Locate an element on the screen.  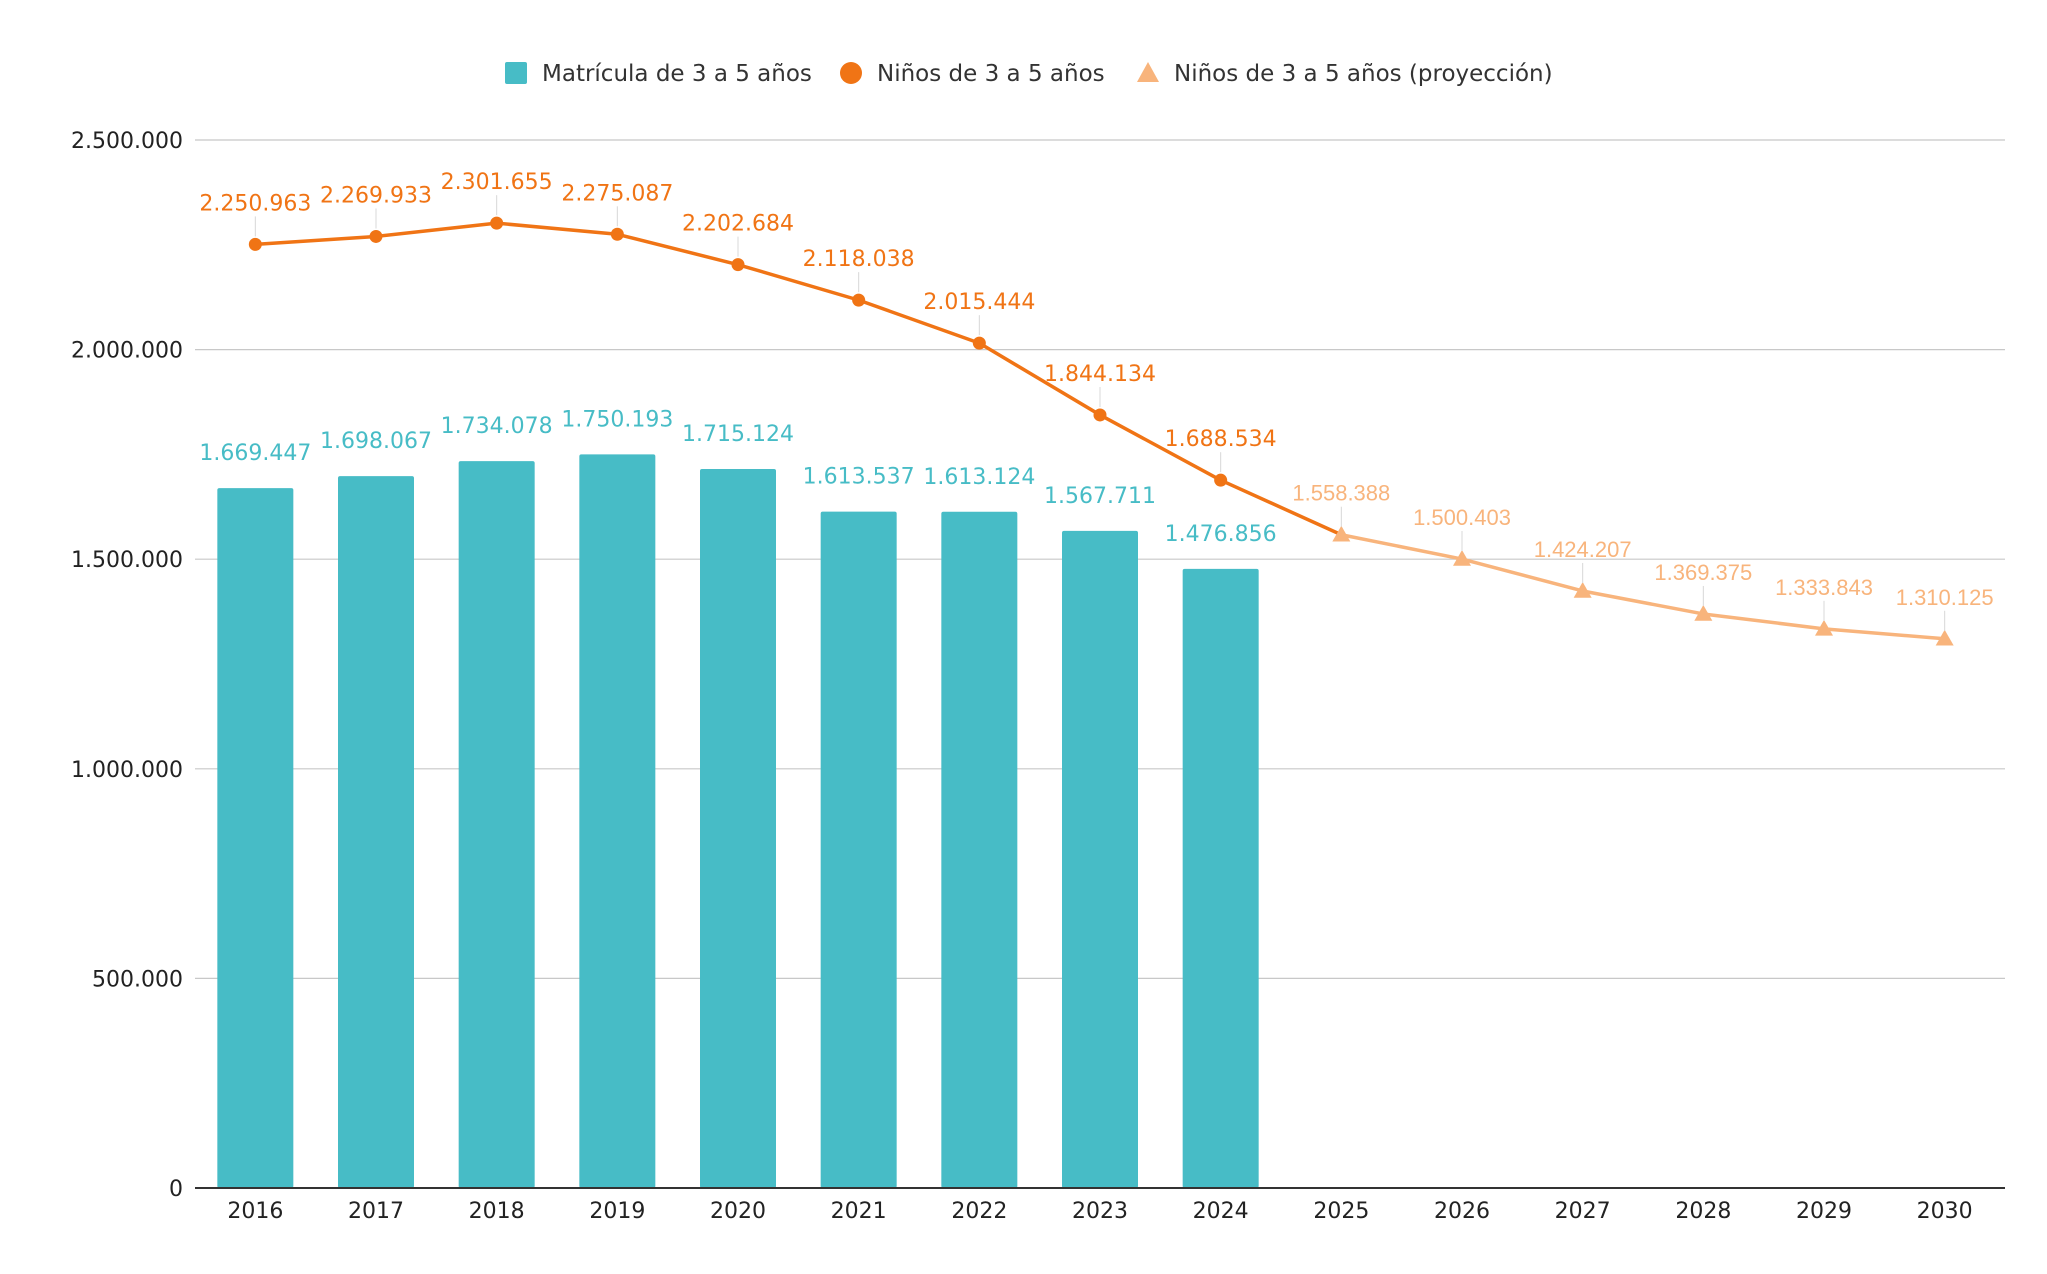
y-tick-label: 2.500.000 is located at coordinates (127, 141).